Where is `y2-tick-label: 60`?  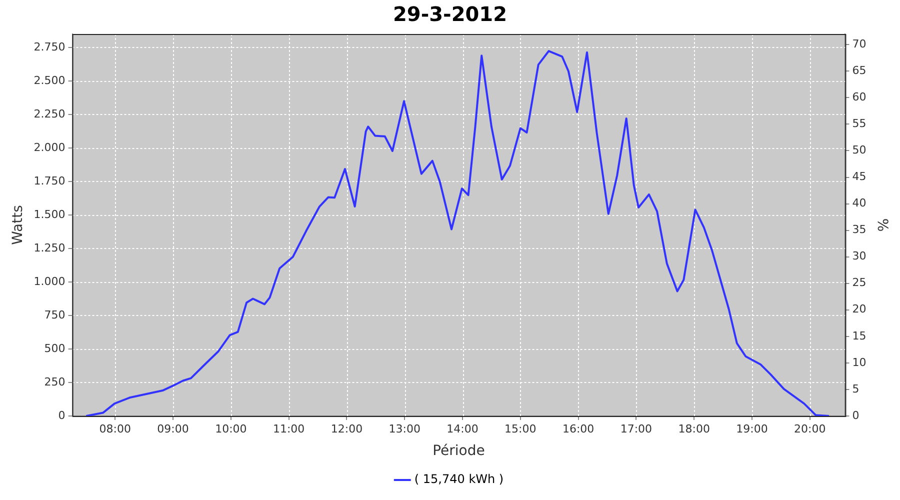 y2-tick-label: 60 is located at coordinates (859, 97).